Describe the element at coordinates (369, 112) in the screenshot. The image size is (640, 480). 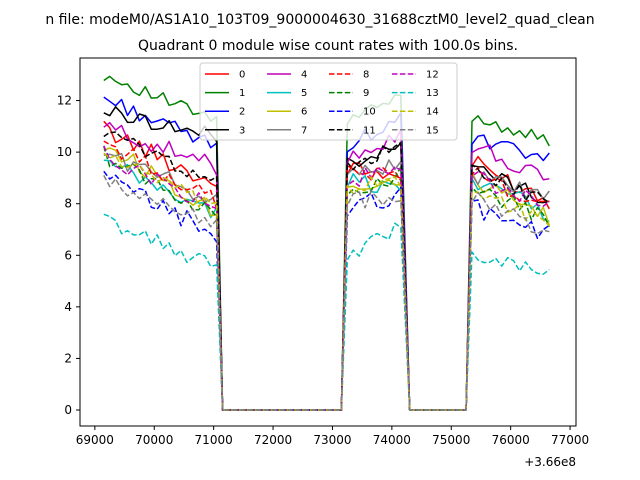
I see `legend-label-10: 10` at that location.